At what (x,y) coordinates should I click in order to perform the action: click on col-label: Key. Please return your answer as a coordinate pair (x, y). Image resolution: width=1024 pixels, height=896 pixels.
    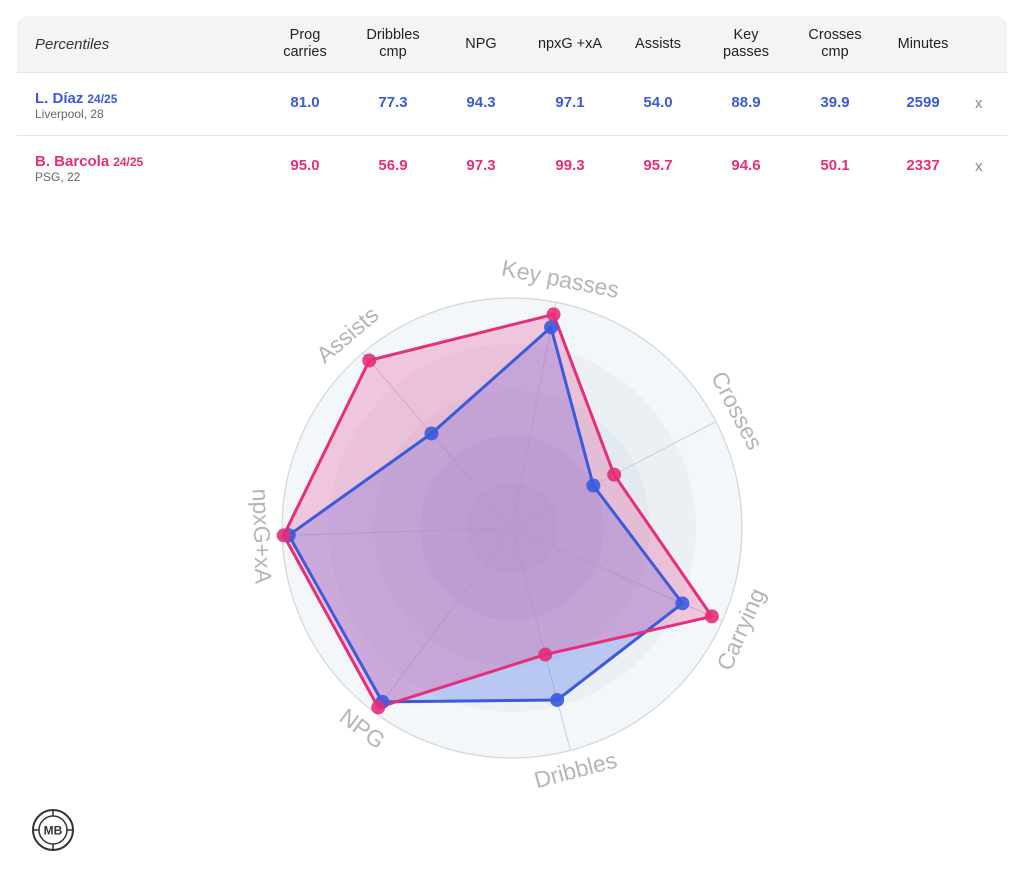
    Looking at the image, I should click on (746, 35).